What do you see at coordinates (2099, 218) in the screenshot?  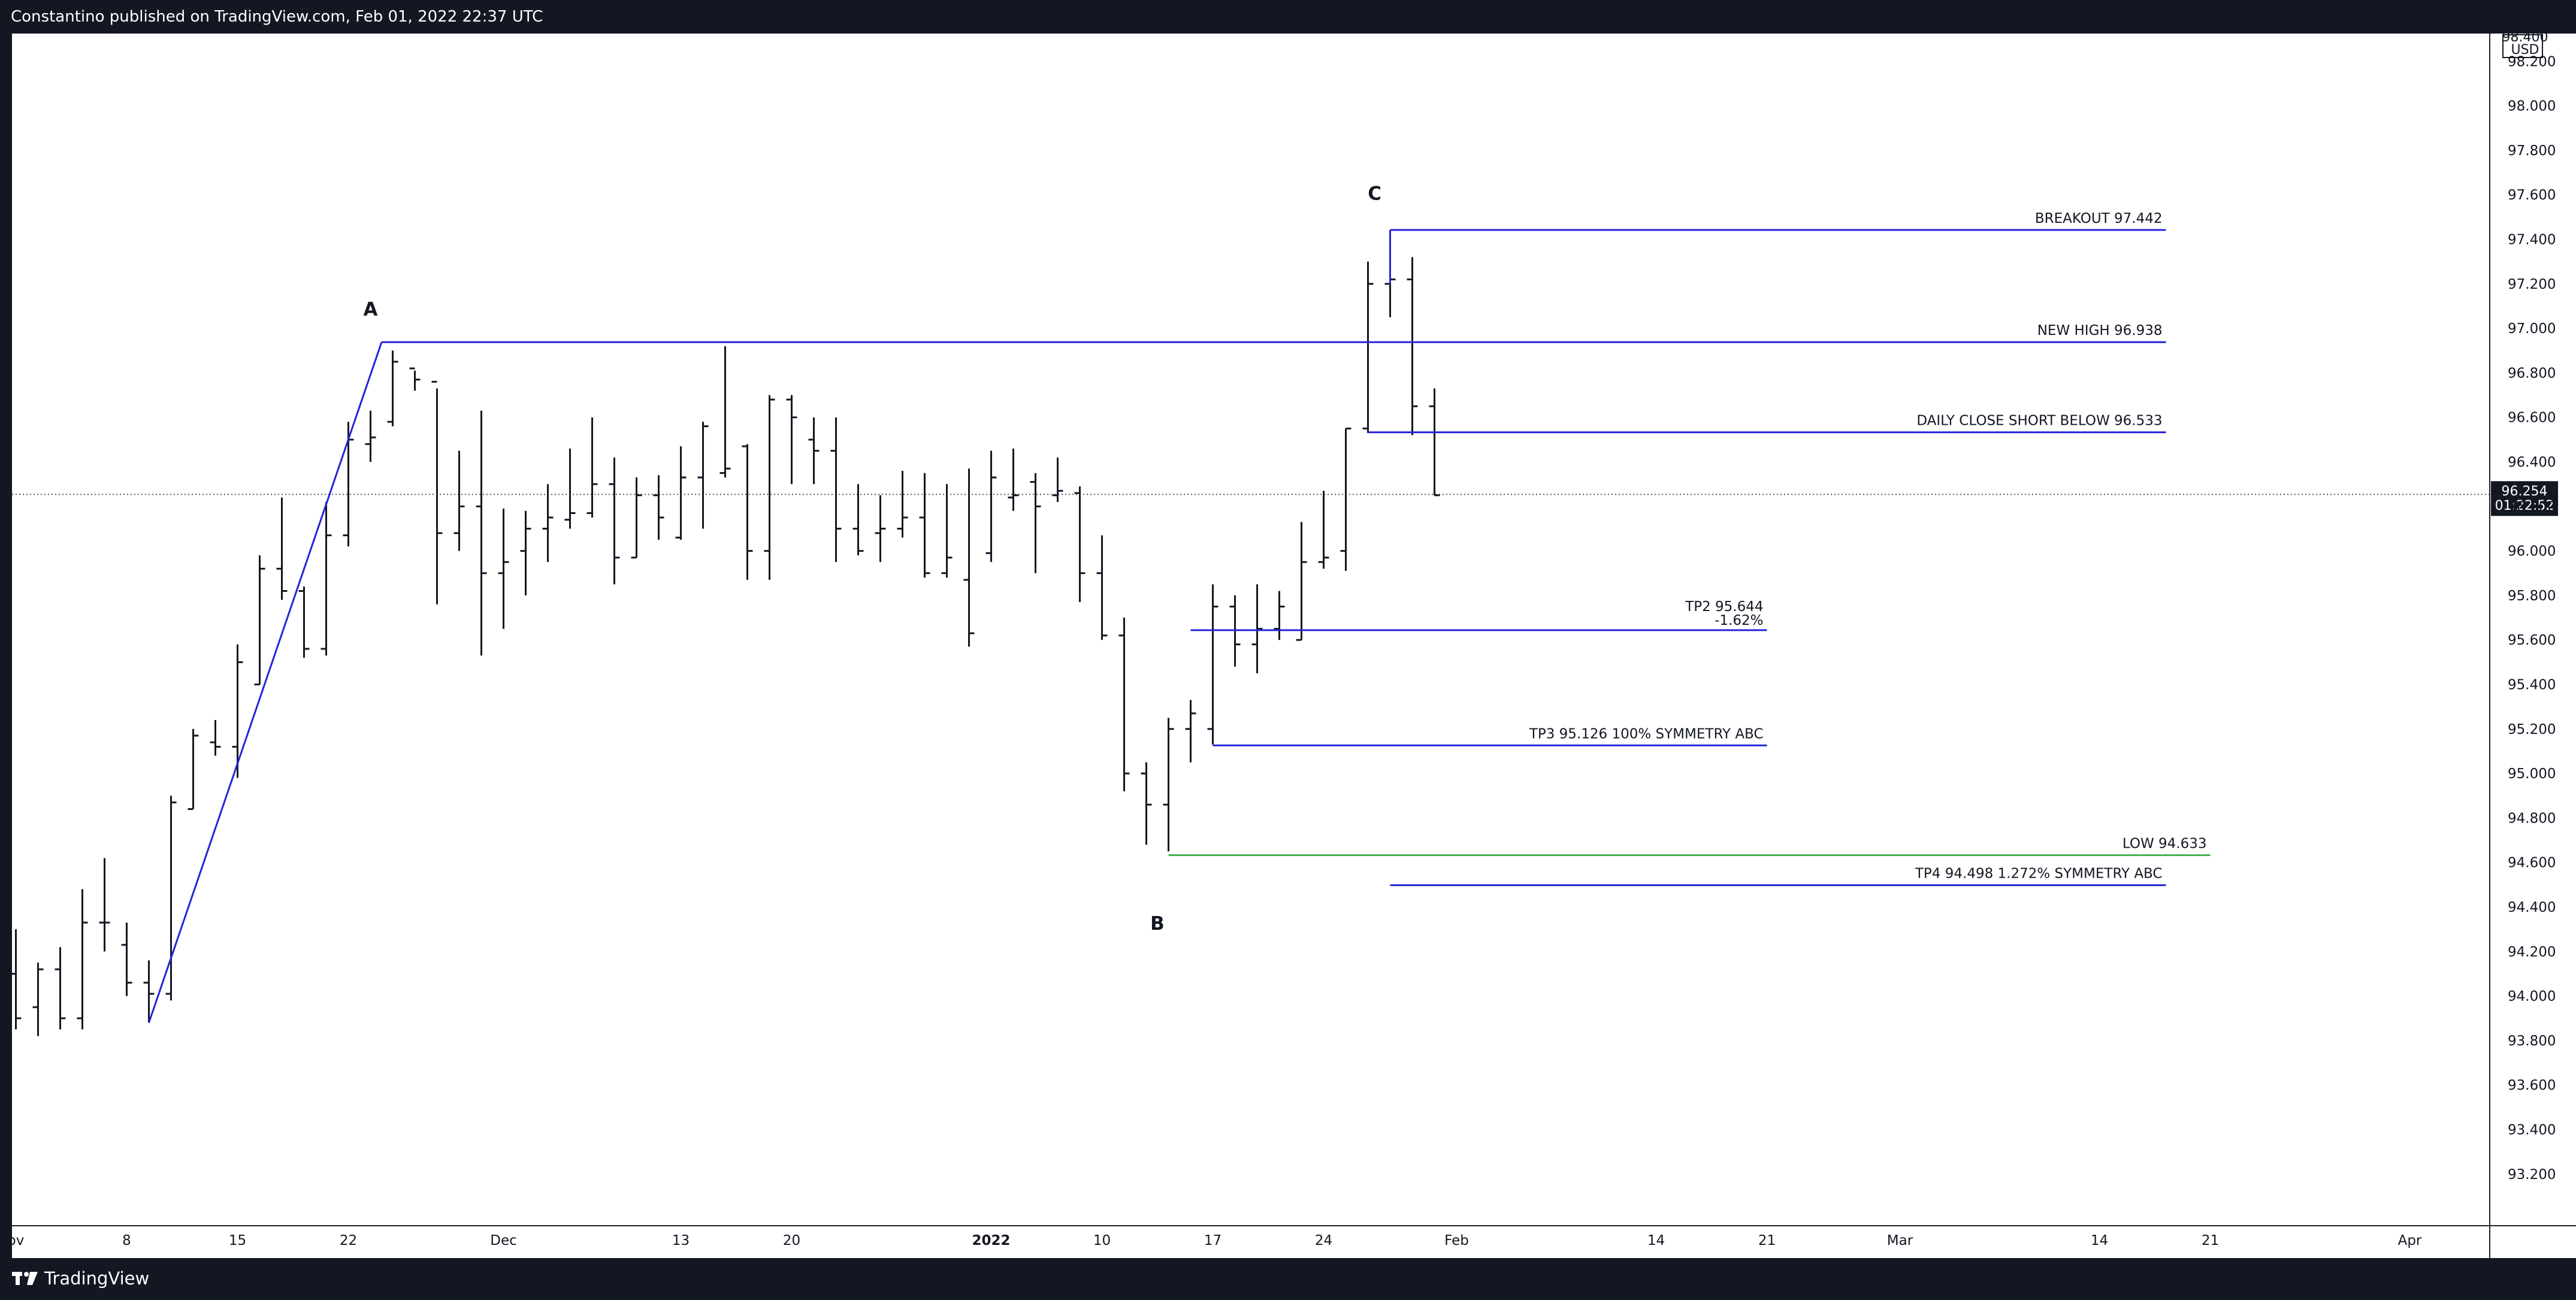 I see `level-label: BREAKOUT 97.442` at bounding box center [2099, 218].